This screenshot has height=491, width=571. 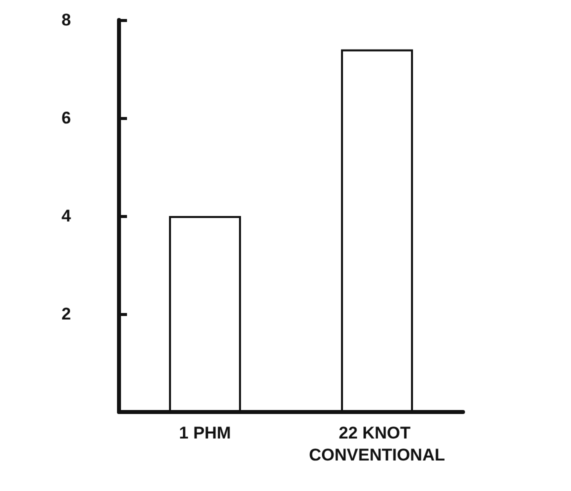 I want to click on y-tick-label: 6, so click(x=66, y=118).